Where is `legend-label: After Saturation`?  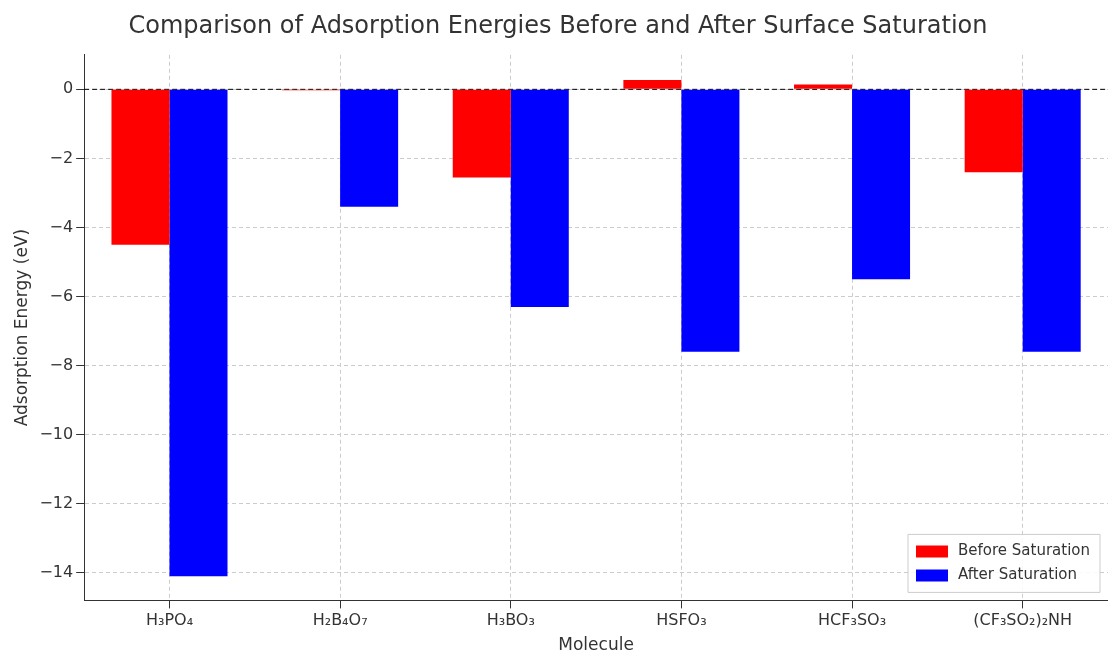
legend-label: After Saturation is located at coordinates (1017, 574).